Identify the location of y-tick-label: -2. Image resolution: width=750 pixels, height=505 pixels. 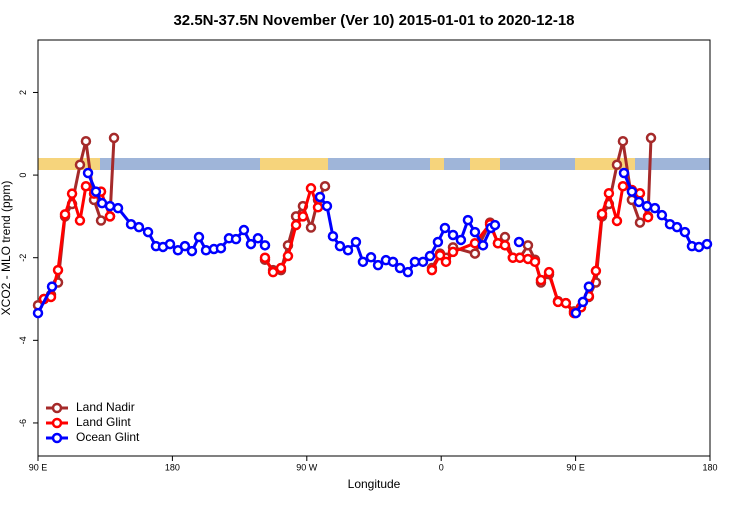
(23, 258).